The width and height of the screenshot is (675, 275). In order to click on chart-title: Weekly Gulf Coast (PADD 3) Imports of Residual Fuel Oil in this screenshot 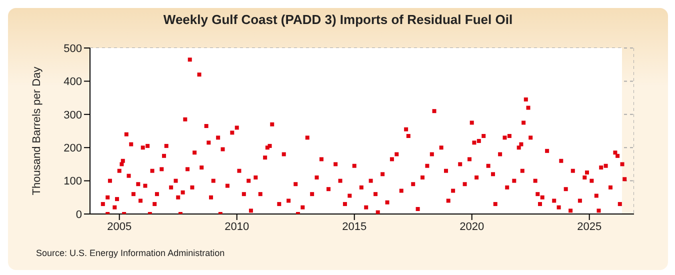, I will do `click(338, 19)`.